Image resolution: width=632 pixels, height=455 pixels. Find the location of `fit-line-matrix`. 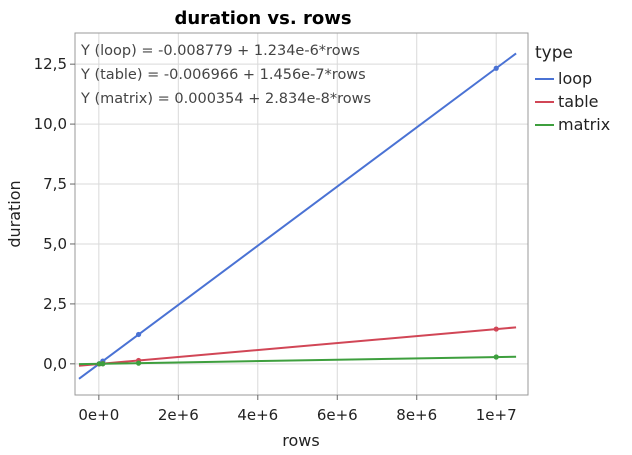

fit-line-matrix is located at coordinates (297, 360).